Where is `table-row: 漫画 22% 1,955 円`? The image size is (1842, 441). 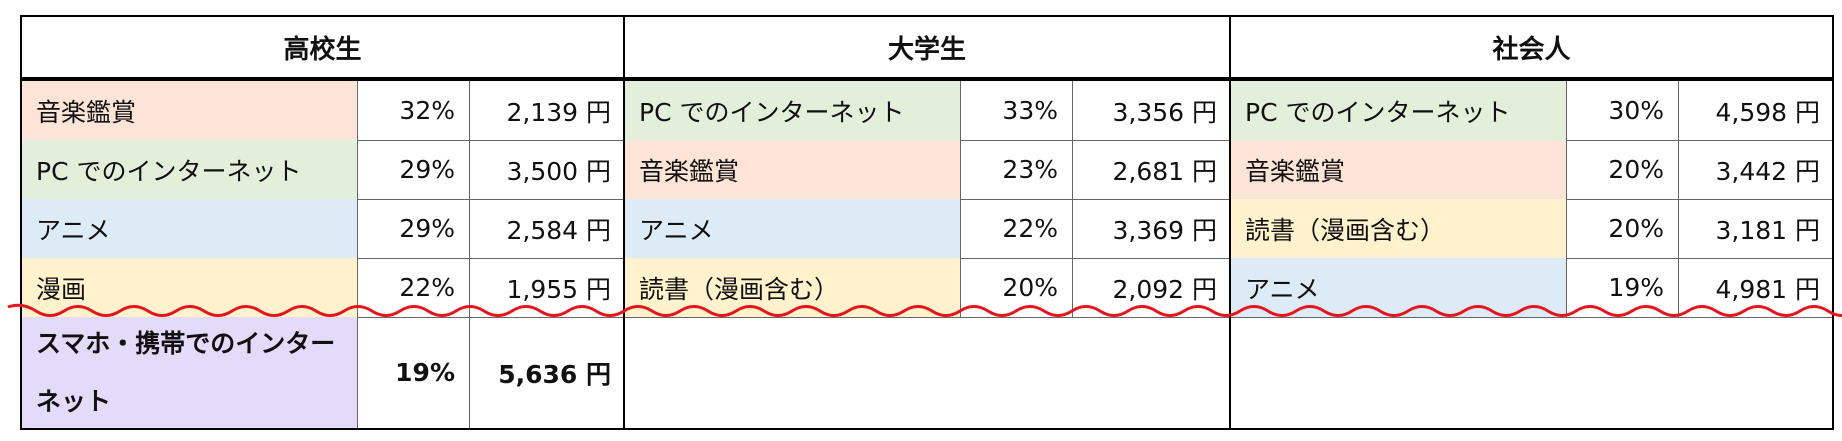 table-row: 漫画 22% 1,955 円 is located at coordinates (322, 288).